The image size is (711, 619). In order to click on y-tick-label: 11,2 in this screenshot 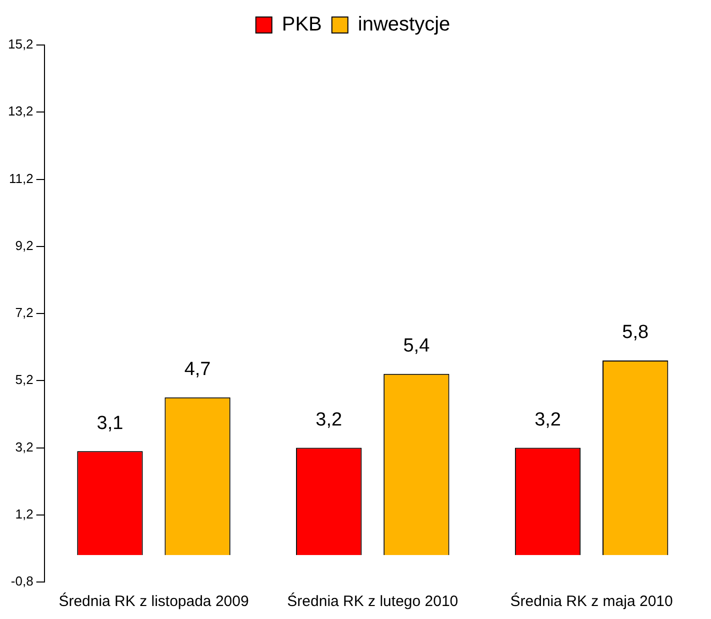, I will do `click(21, 178)`.